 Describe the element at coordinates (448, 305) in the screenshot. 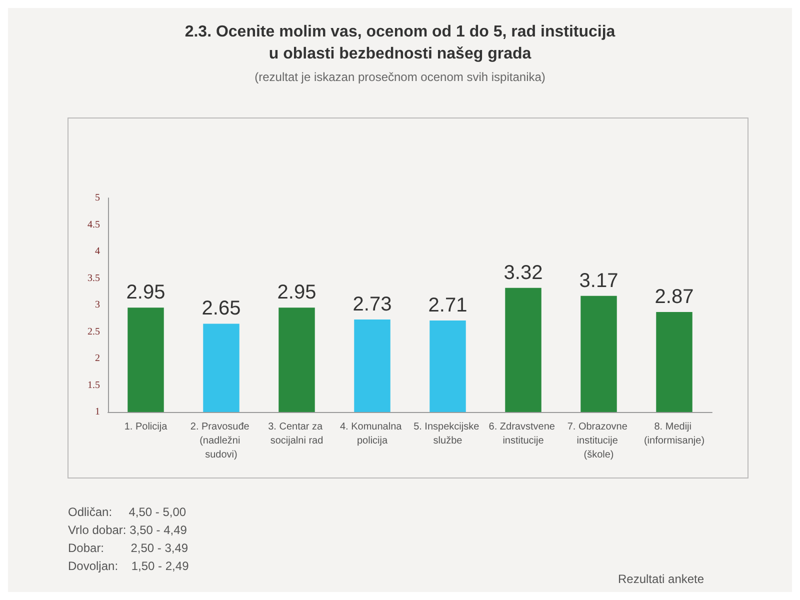

I see `data-label: 2.71` at that location.